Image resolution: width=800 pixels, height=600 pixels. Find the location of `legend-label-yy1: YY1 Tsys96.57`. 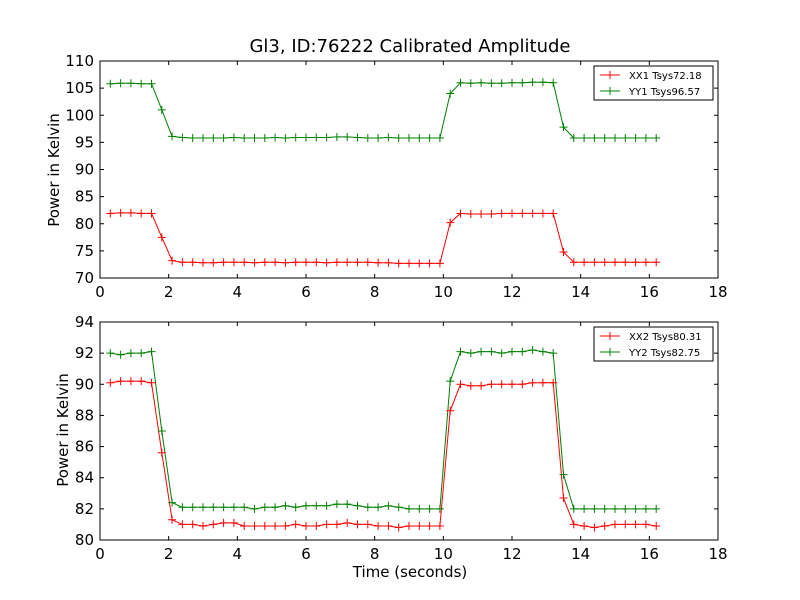

legend-label-yy1: YY1 Tsys96.57 is located at coordinates (664, 92).